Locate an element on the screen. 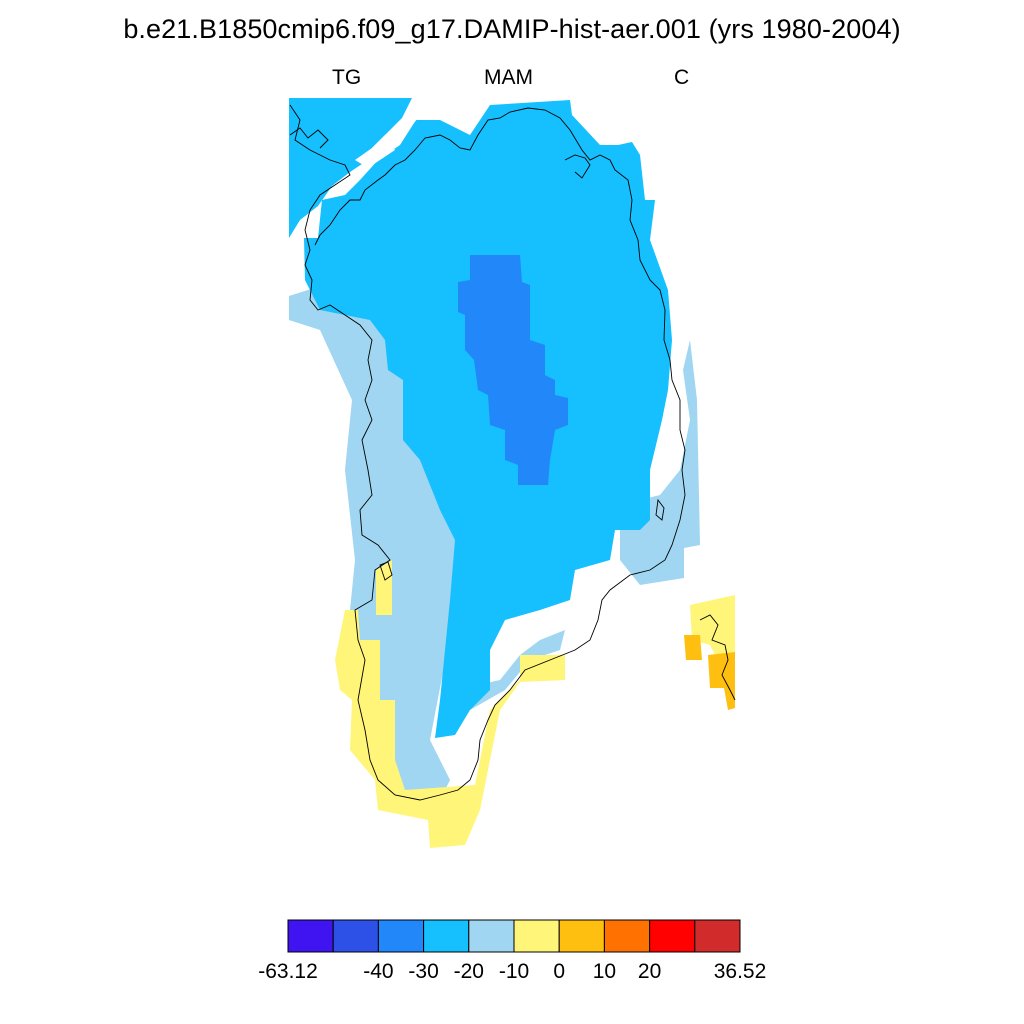 This screenshot has width=1024, height=1024. region-0-to-10-east-island is located at coordinates (712, 630).